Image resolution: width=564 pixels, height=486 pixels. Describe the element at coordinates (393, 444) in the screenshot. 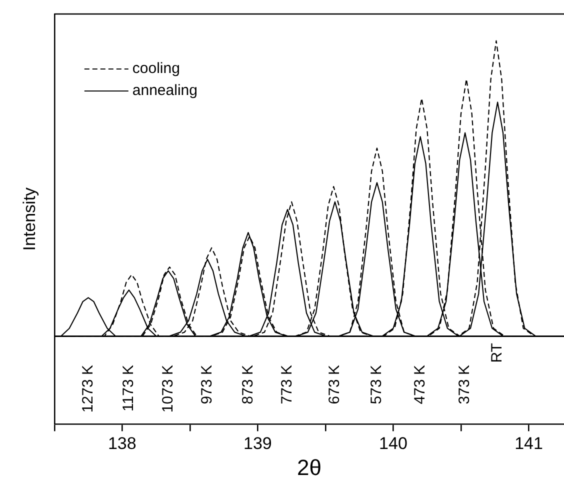

I see `x-tick-label: 140` at that location.